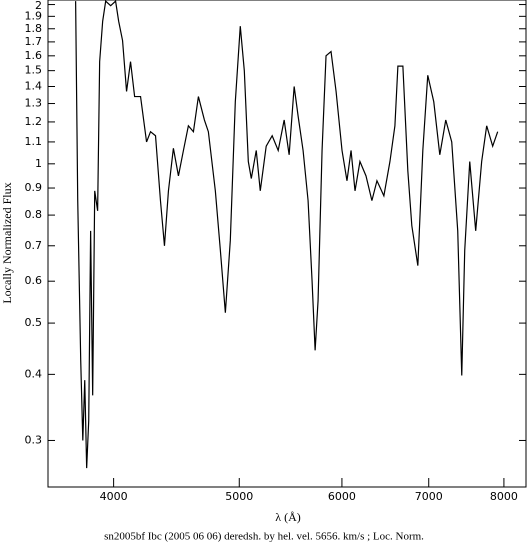 This screenshot has height=546, width=529. I want to click on y-tick-label: 1.1, so click(34, 141).